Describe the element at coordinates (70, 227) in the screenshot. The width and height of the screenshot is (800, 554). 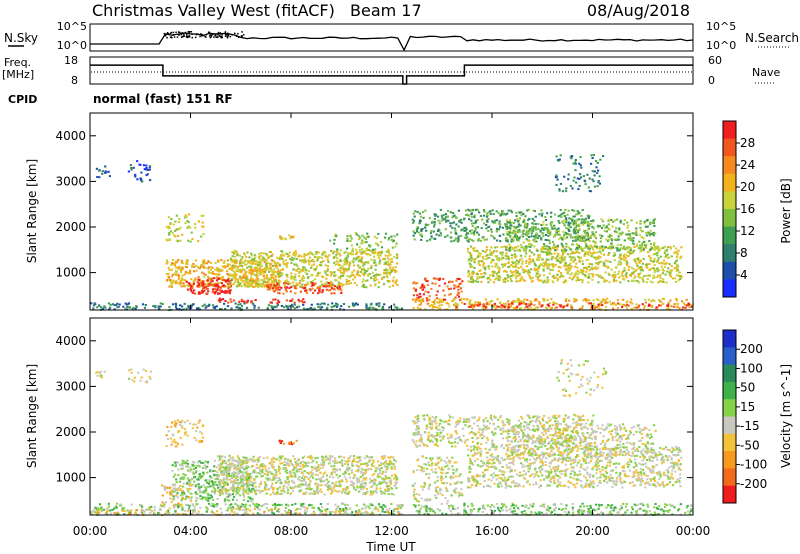
I see `y-tick-label: 2000` at that location.